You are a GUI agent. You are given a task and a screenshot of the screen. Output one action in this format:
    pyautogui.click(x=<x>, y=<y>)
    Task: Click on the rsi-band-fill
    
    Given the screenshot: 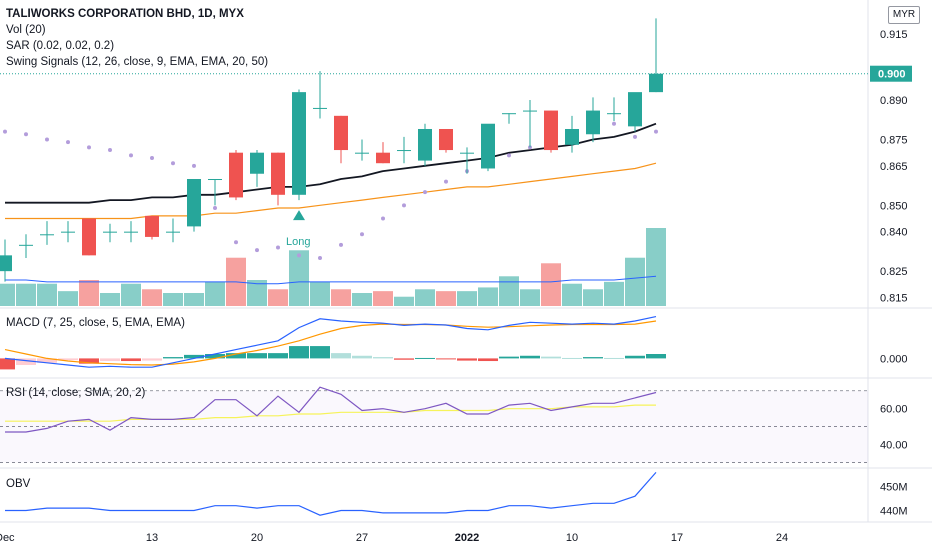 What is the action you would take?
    pyautogui.click(x=434, y=426)
    